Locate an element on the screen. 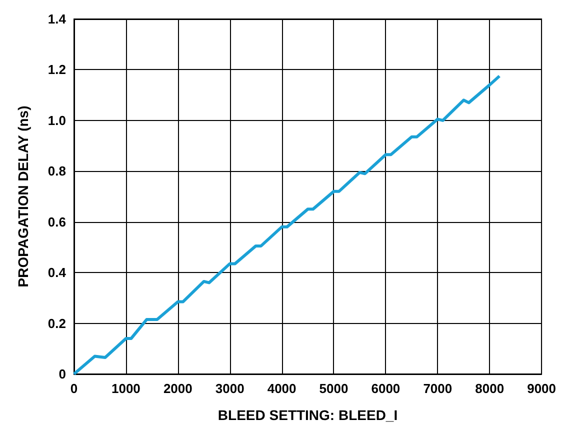 The width and height of the screenshot is (567, 446). x-tick-label: 5000 is located at coordinates (333, 388).